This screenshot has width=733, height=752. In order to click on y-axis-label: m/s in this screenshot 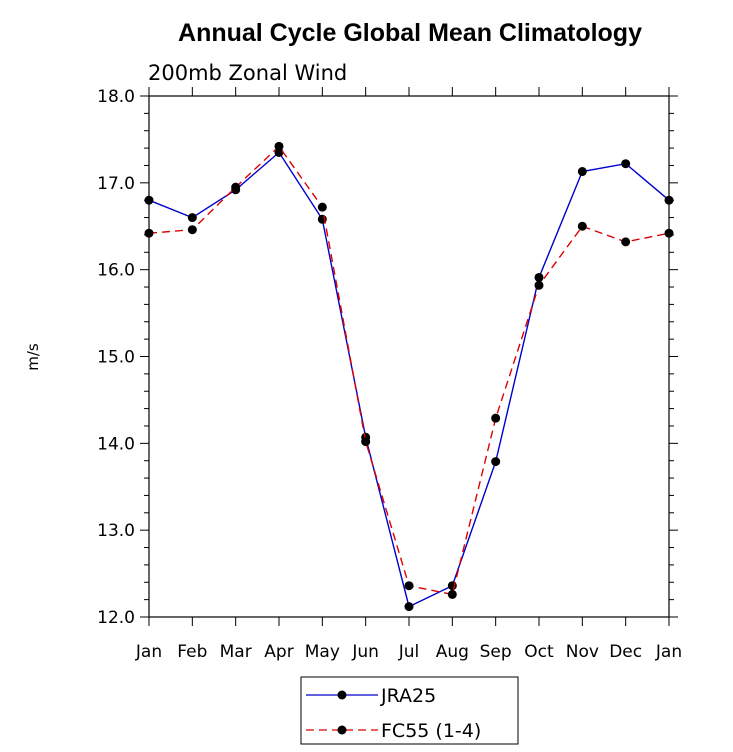, I will do `click(33, 357)`.